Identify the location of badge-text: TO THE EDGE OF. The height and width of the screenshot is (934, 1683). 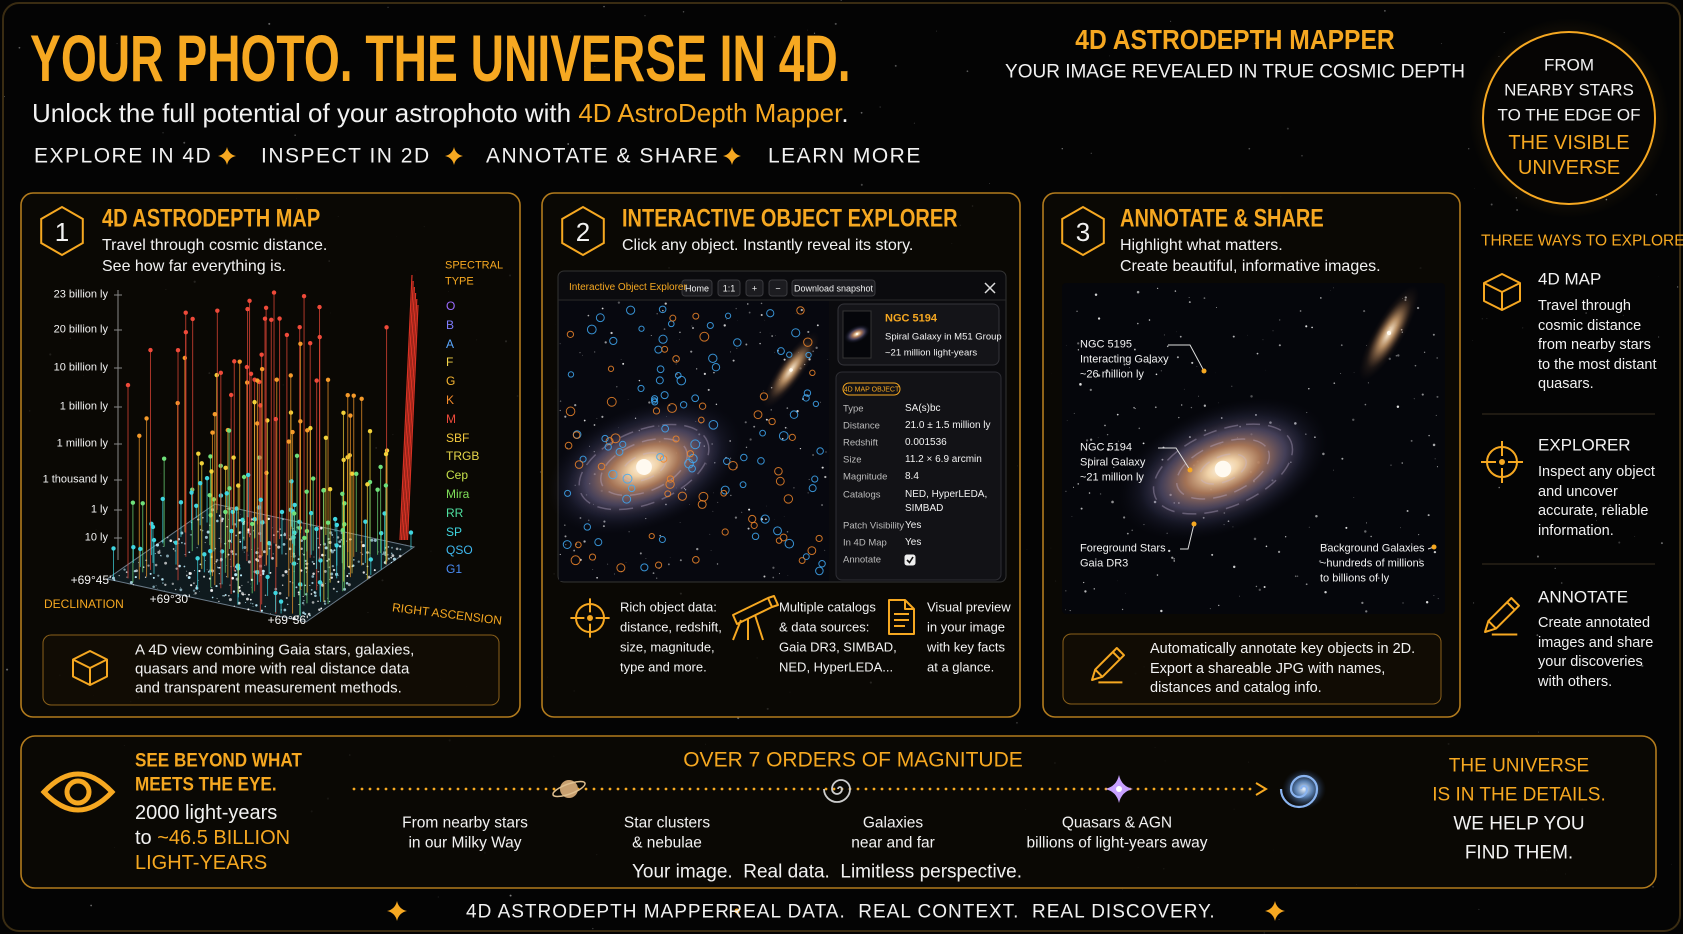
(1569, 115).